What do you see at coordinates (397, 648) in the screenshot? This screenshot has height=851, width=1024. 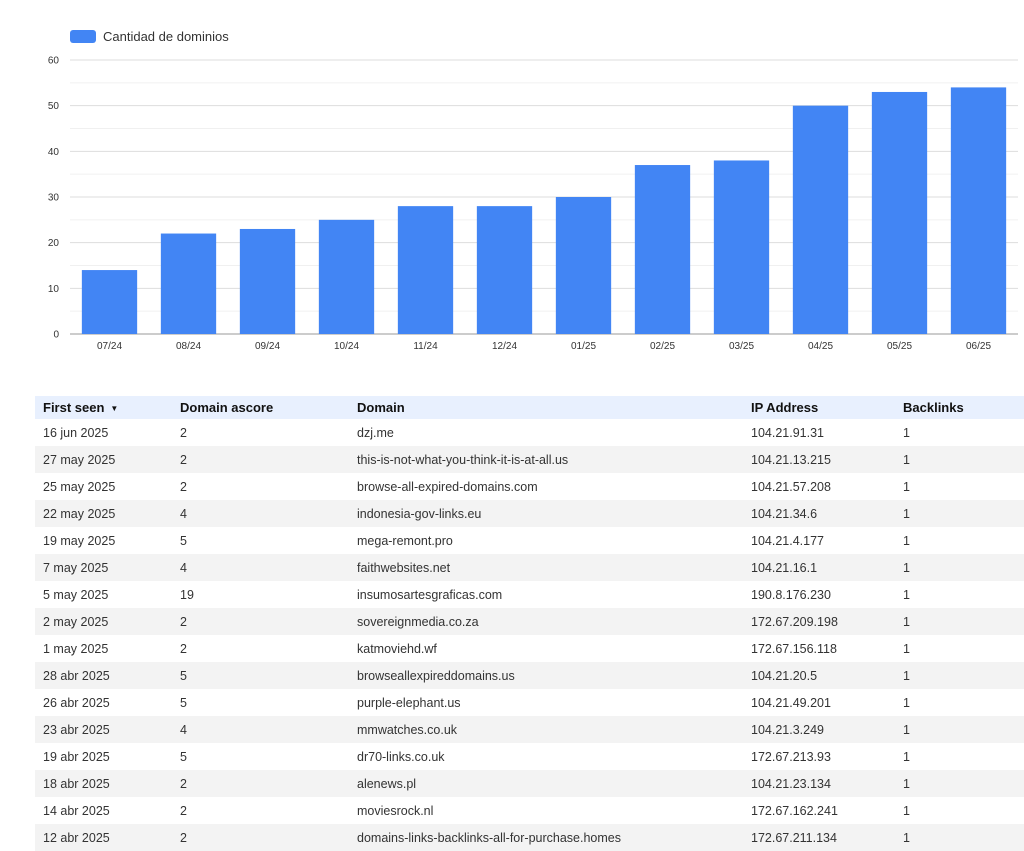 I see `domain-cell: katmoviehd.wf` at bounding box center [397, 648].